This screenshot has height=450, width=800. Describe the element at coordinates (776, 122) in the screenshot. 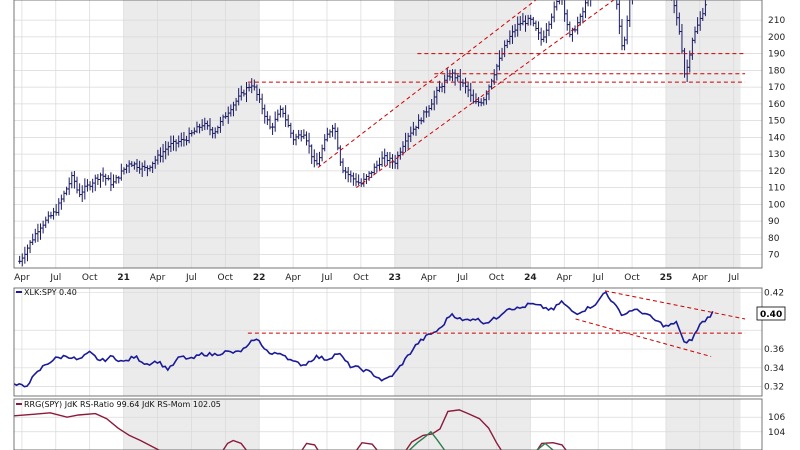

I see `price-y-tick-label: 150` at that location.